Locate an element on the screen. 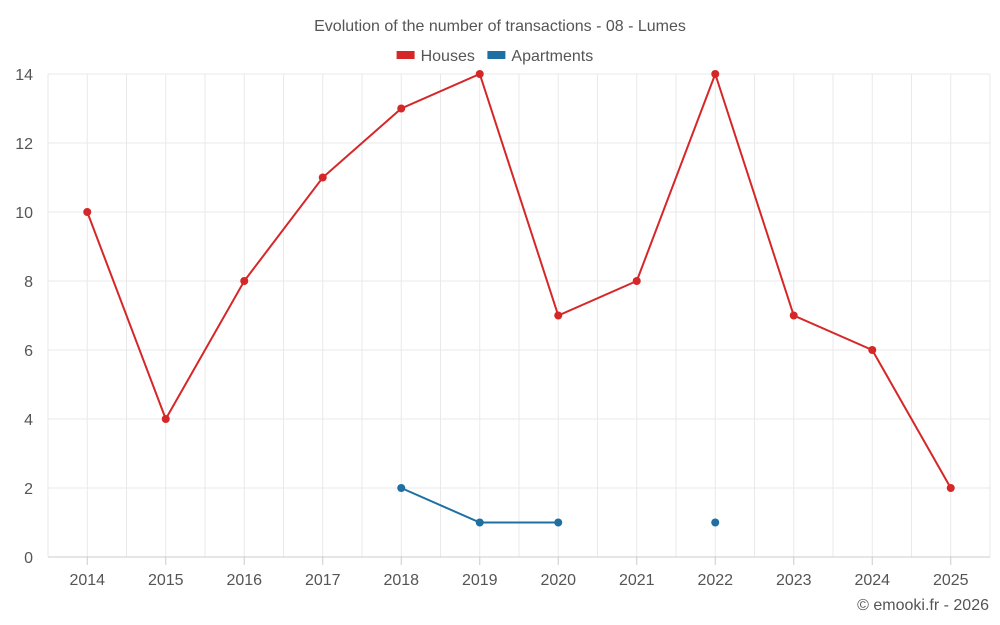 Image resolution: width=1000 pixels, height=625 pixels. y-tick-label: 14 is located at coordinates (24, 75).